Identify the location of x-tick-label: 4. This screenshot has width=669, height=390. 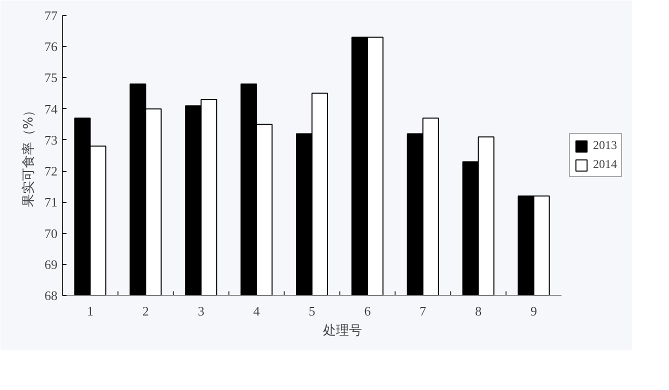
(256, 311).